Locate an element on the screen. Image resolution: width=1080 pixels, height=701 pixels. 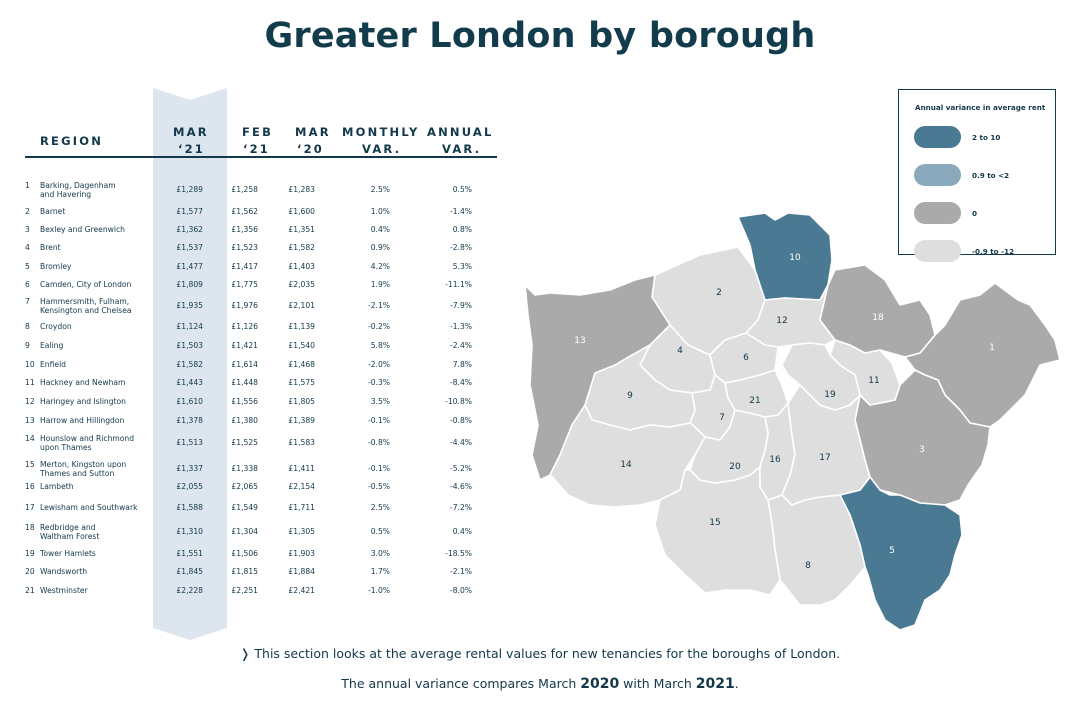
row-region: Brent is located at coordinates (100, 247).